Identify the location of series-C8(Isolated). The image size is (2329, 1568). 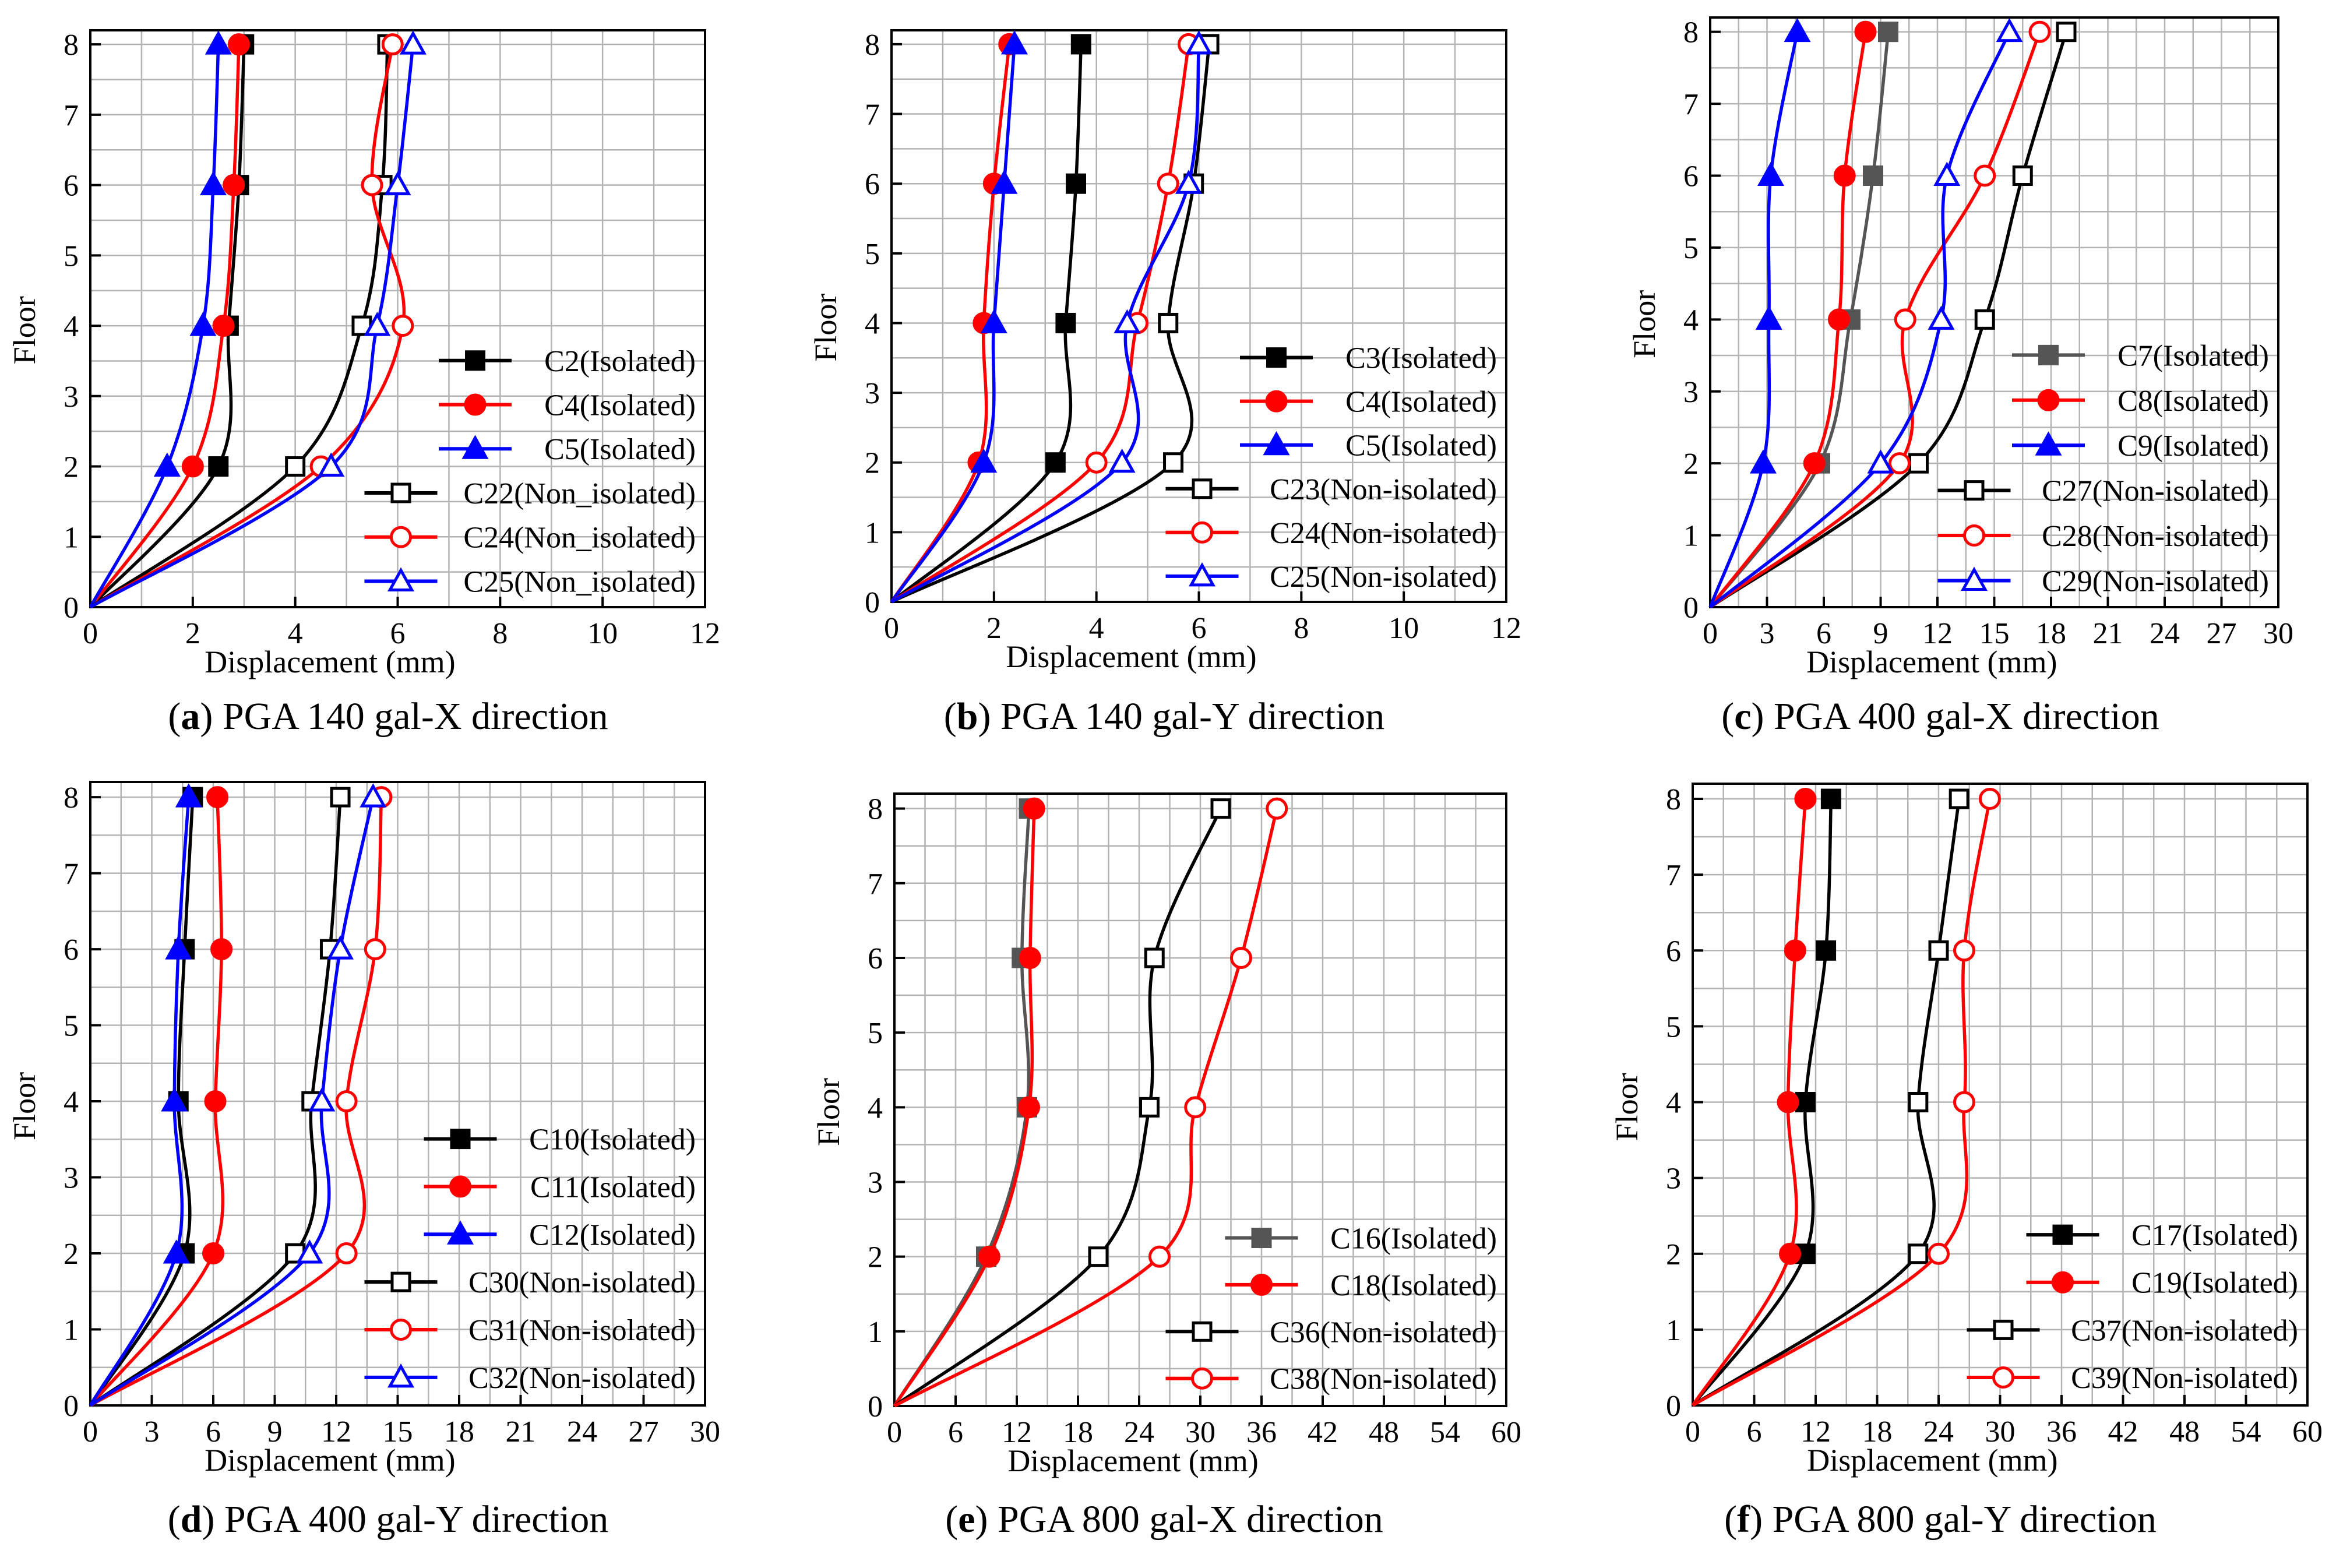
(1792, 314).